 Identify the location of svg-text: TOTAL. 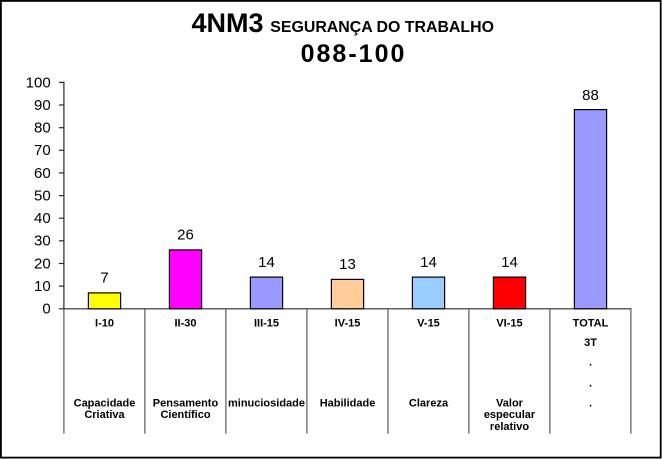
(591, 324).